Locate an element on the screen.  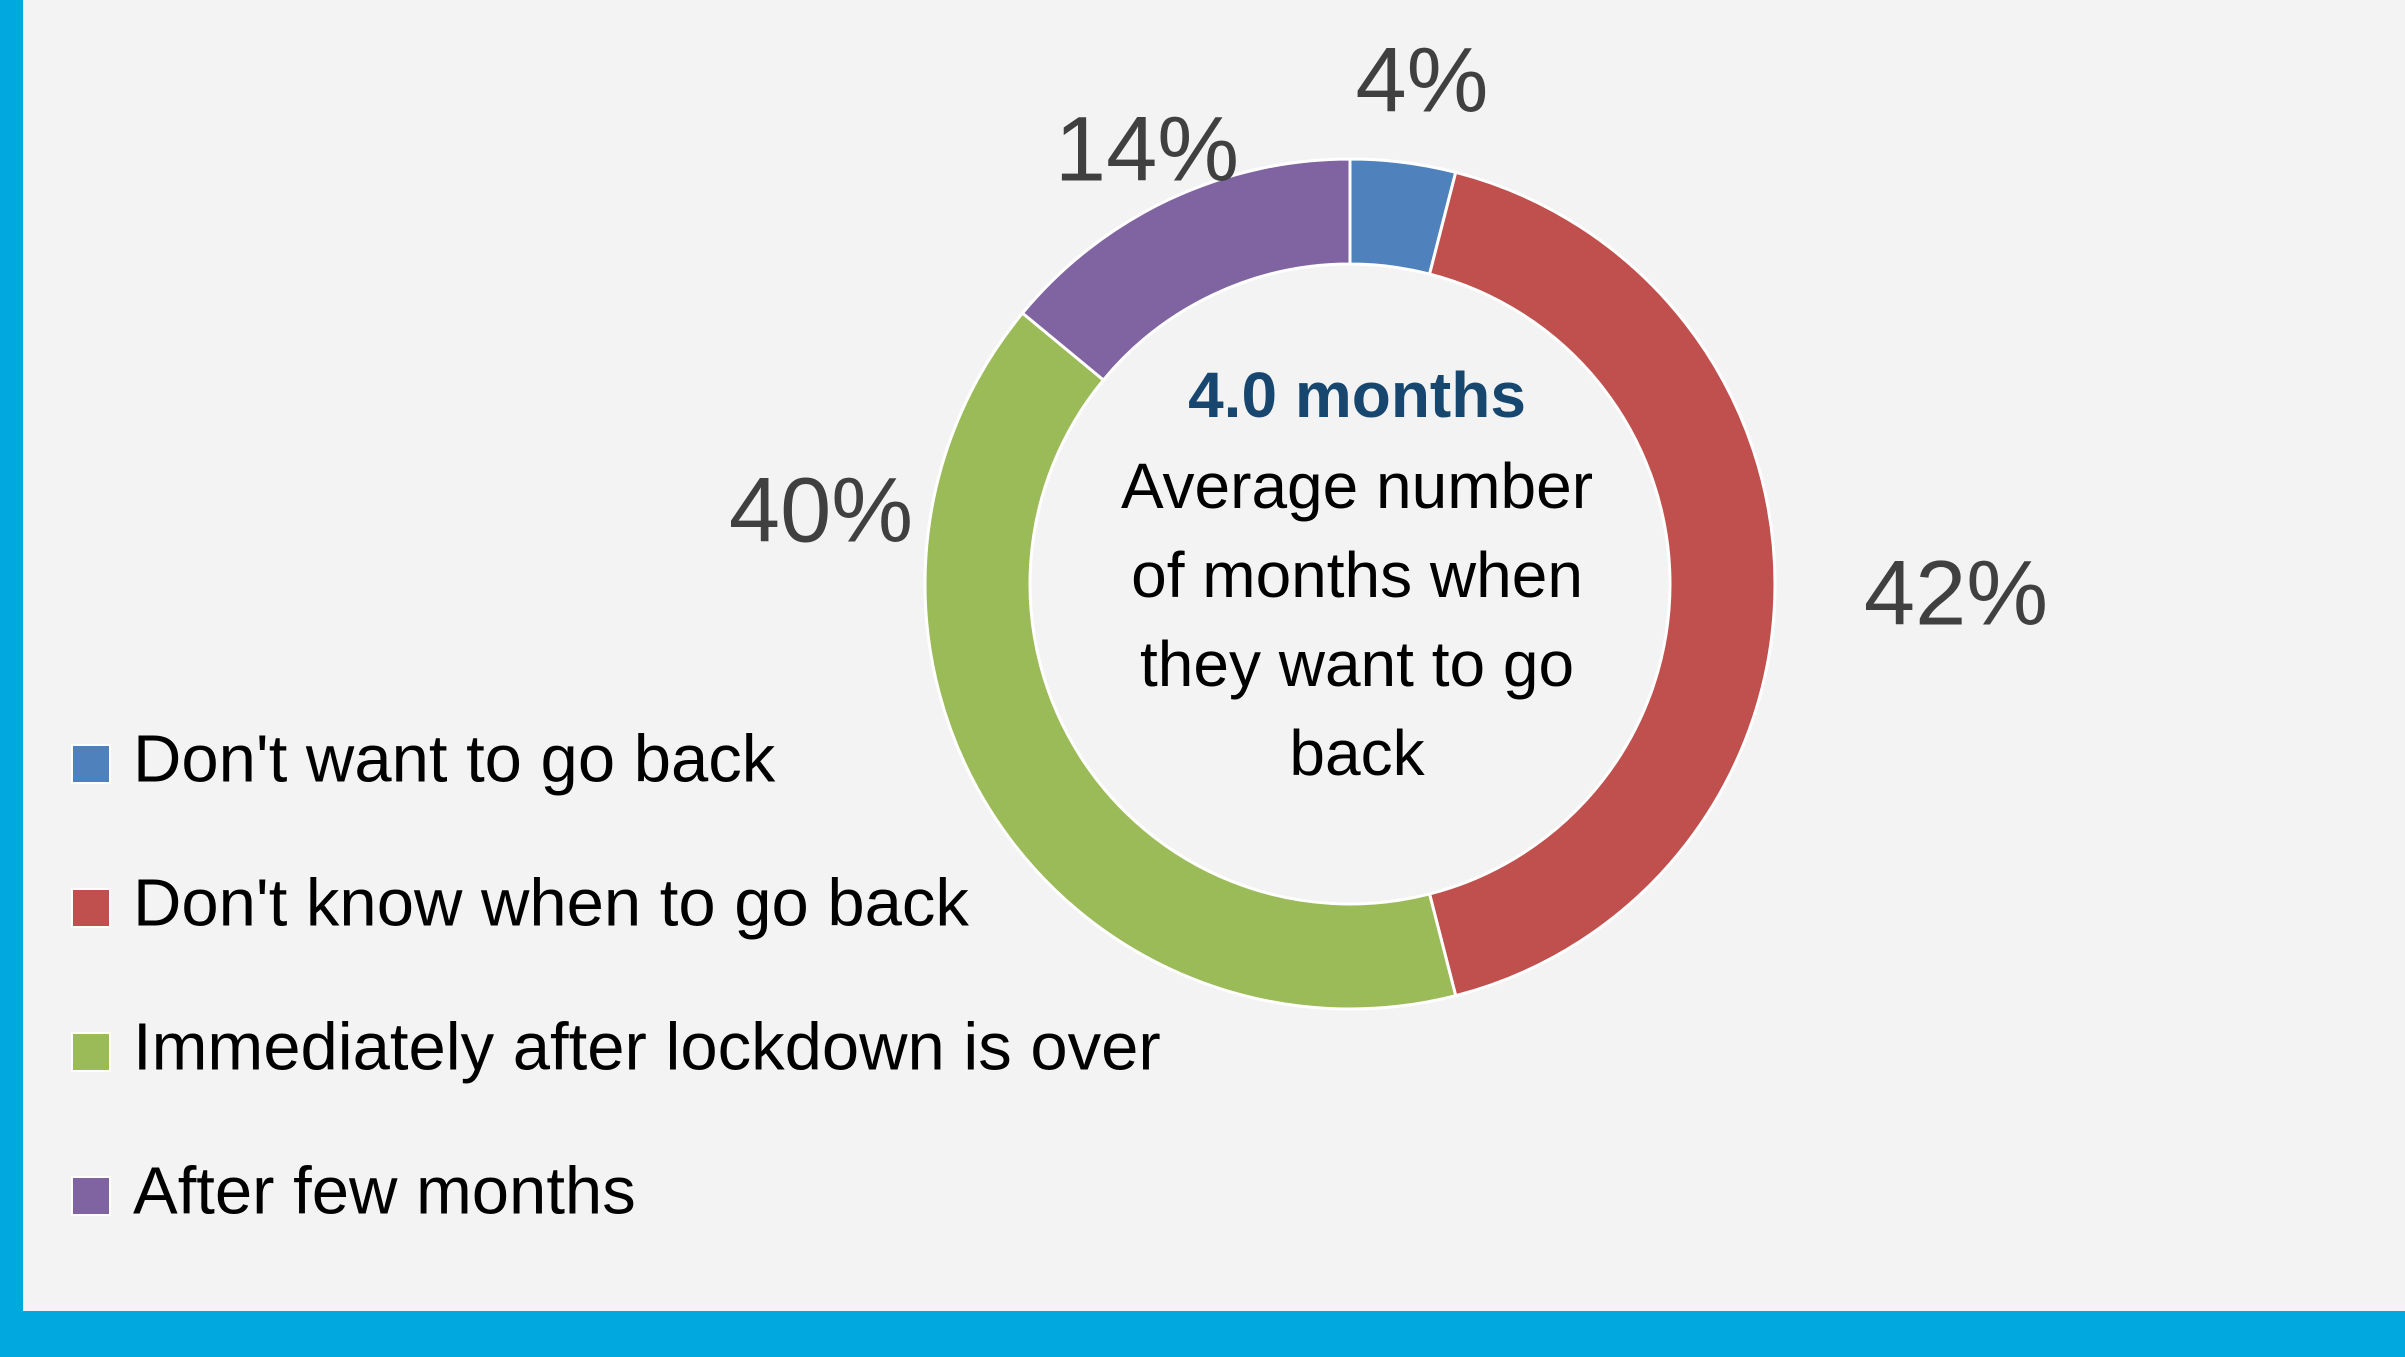
legend-label: Don't know when to go back is located at coordinates (551, 903).